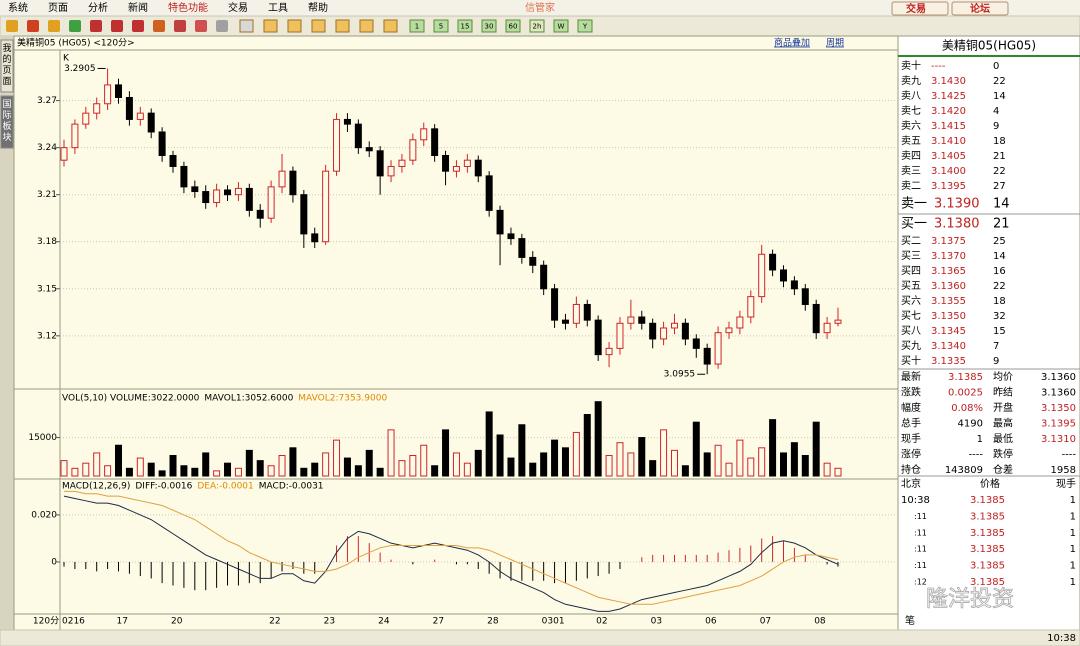  I want to click on forum-button, so click(980, 8).